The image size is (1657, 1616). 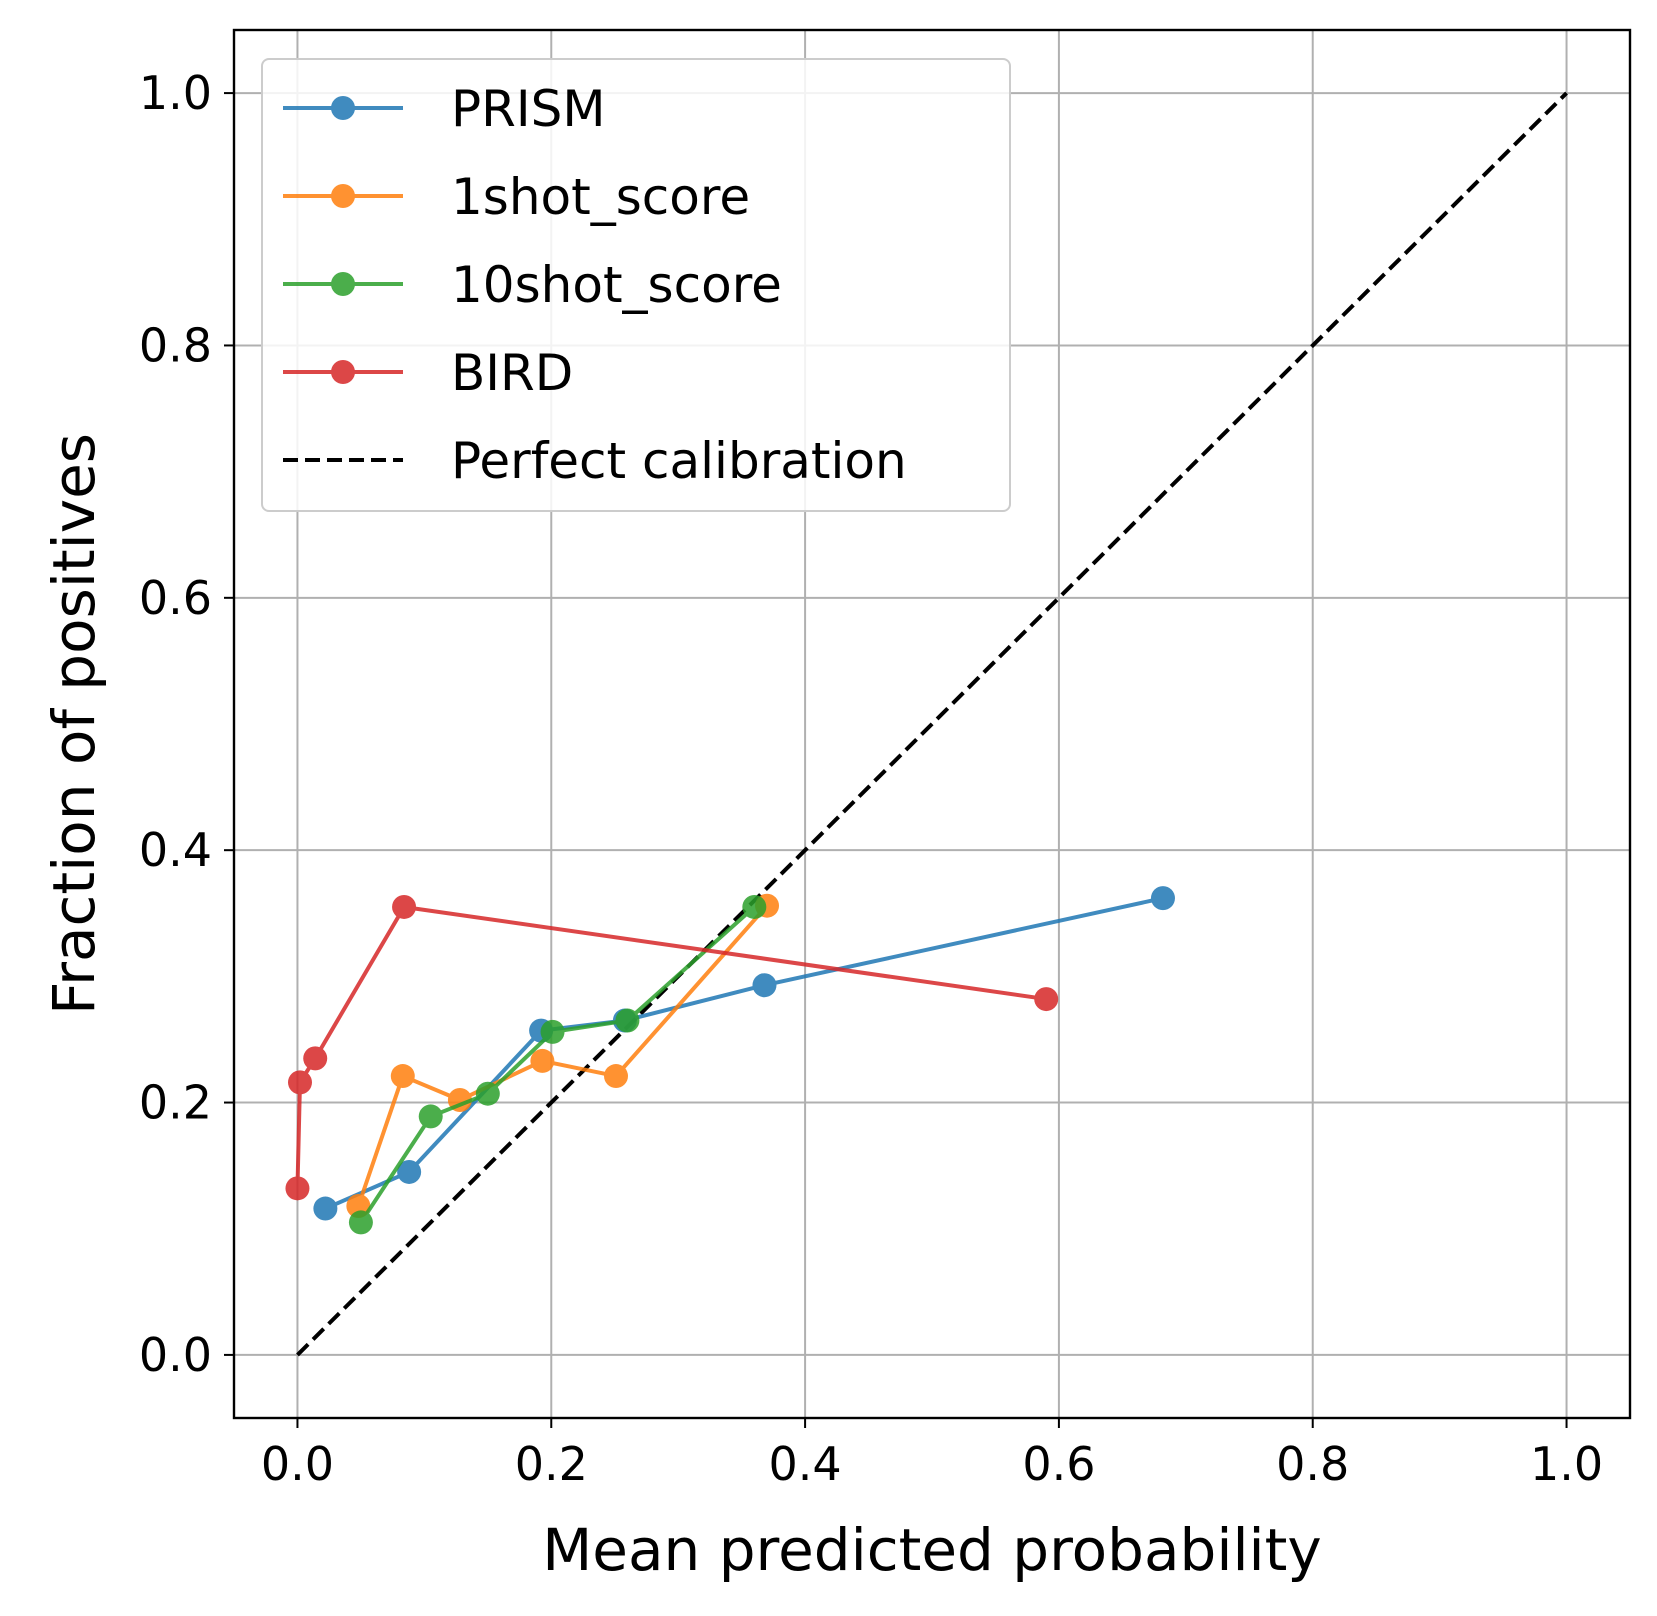 I want to click on legend-label-perfect-calibration: Perfect calibration, so click(x=679, y=461).